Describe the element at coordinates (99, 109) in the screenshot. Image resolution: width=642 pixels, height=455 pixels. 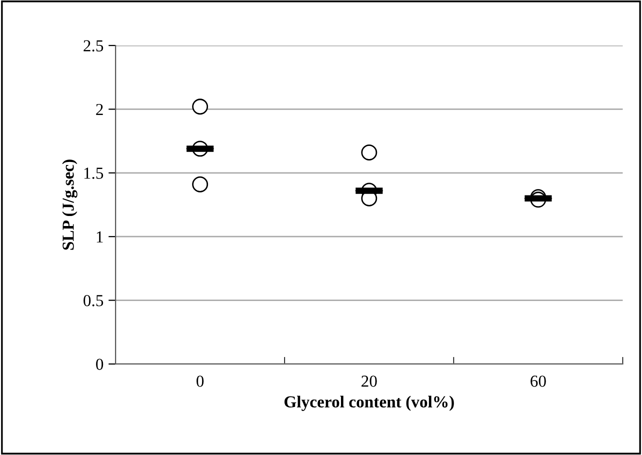
I see `y-tick-label: 2` at that location.